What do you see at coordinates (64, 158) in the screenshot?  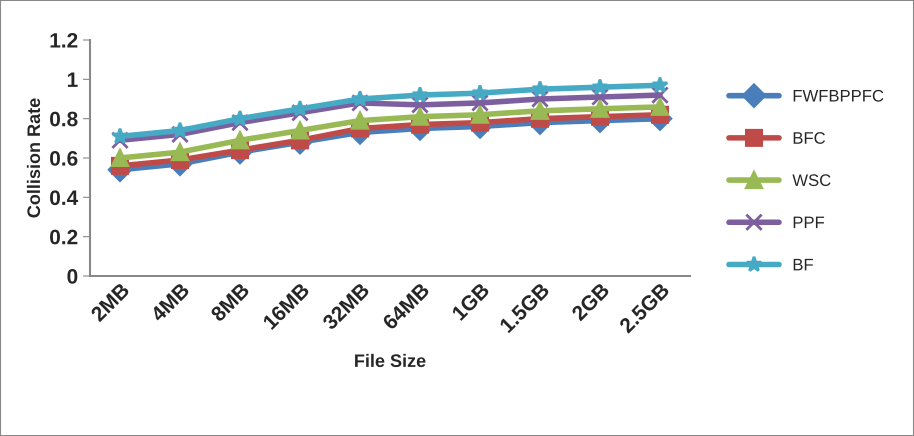 I see `y-tick-label: 0.6` at bounding box center [64, 158].